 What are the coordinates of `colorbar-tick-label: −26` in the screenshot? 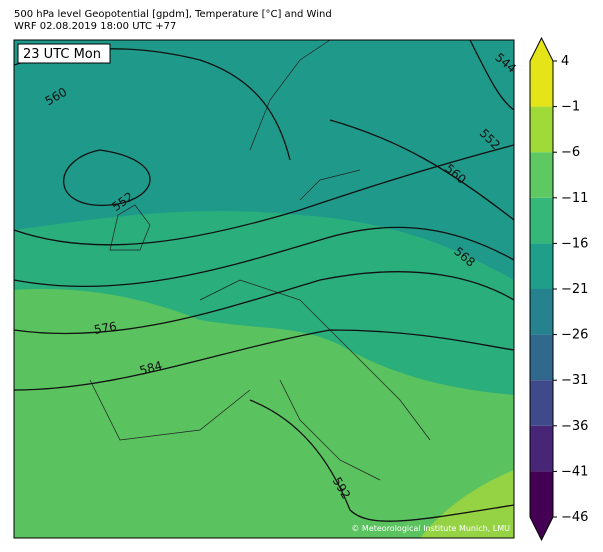 It's located at (574, 335).